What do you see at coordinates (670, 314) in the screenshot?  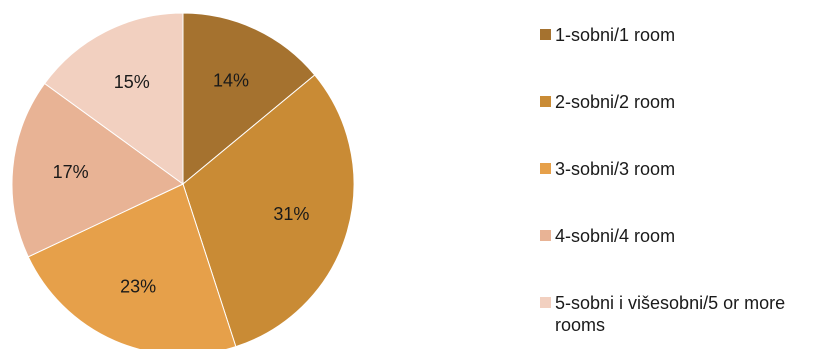 I see `legend-label-5-or-more-rooms: 5-sobni i višesobni/5 or more rooms` at bounding box center [670, 314].